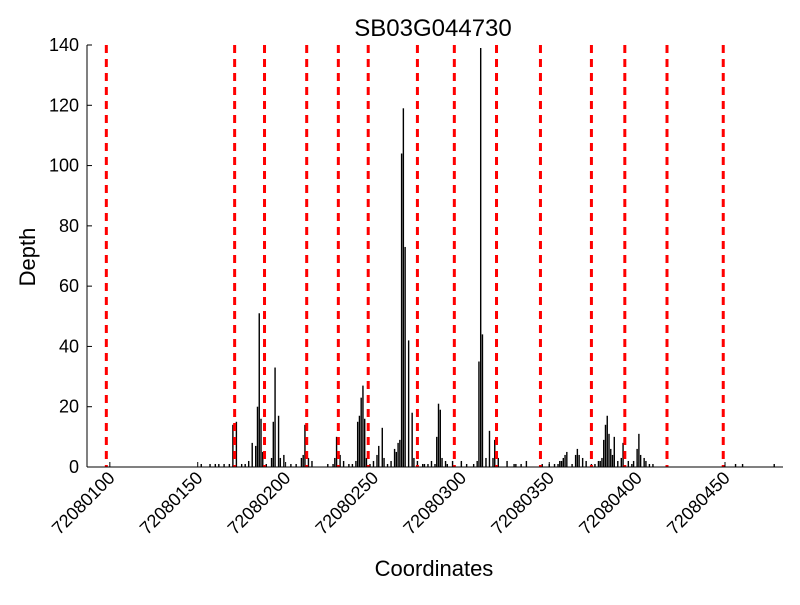 This screenshot has height=605, width=800. I want to click on y-axis-label: Depth, so click(27, 257).